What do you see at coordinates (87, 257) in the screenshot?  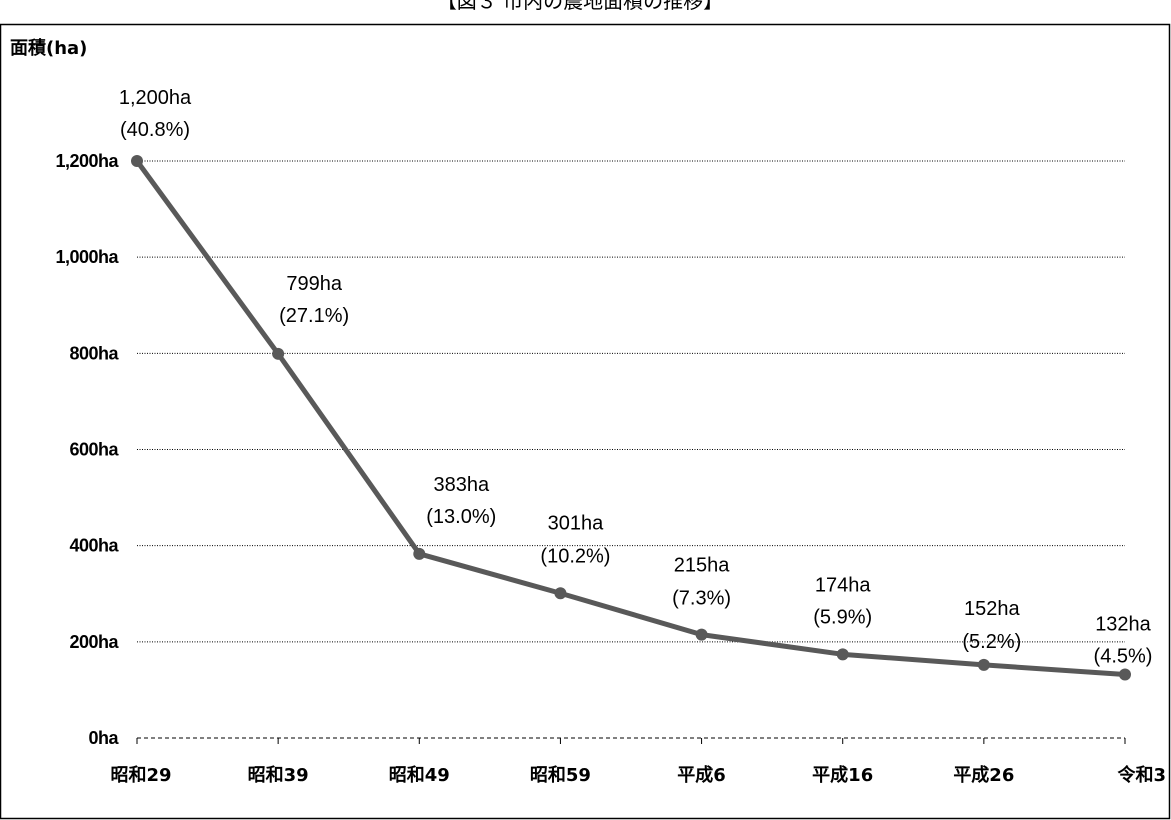 I see `y-tick-label: 1,000ha` at bounding box center [87, 257].